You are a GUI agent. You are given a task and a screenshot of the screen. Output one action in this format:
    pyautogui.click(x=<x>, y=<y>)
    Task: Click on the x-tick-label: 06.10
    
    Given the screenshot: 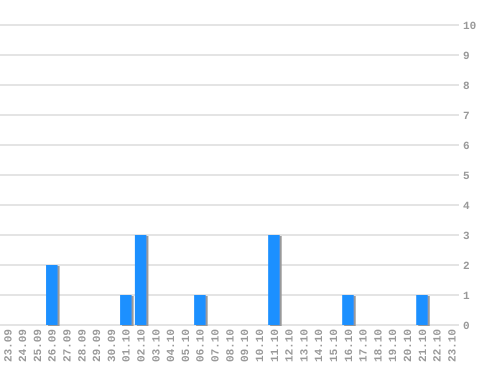 What is the action you would take?
    pyautogui.click(x=202, y=345)
    